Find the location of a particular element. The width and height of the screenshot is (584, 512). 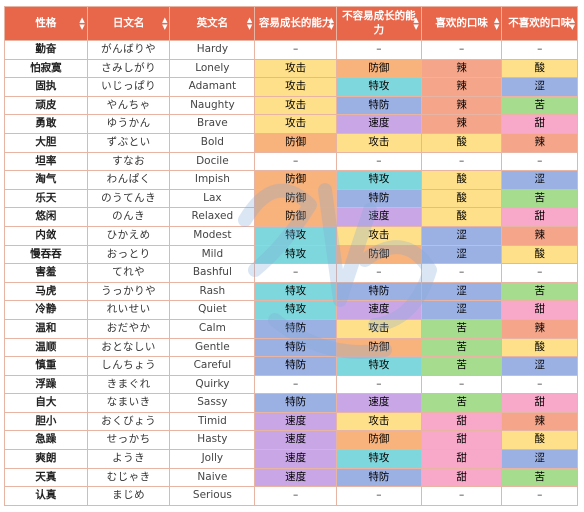

nature-cell: 温顺 is located at coordinates (46, 347).